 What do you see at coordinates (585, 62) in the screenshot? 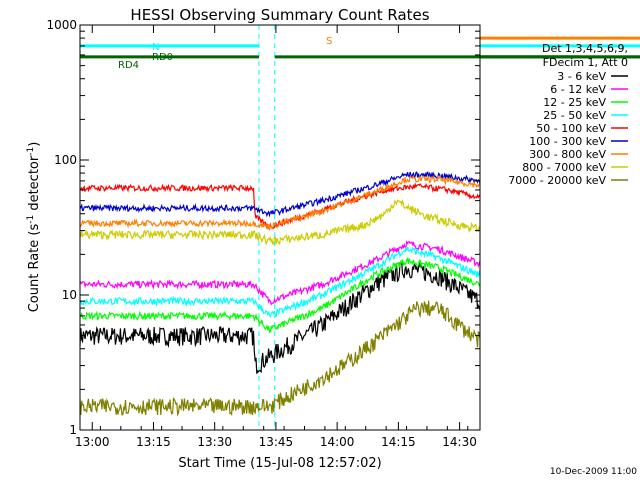
I see `legend-header-1: FDecim 1, Att 0` at bounding box center [585, 62].